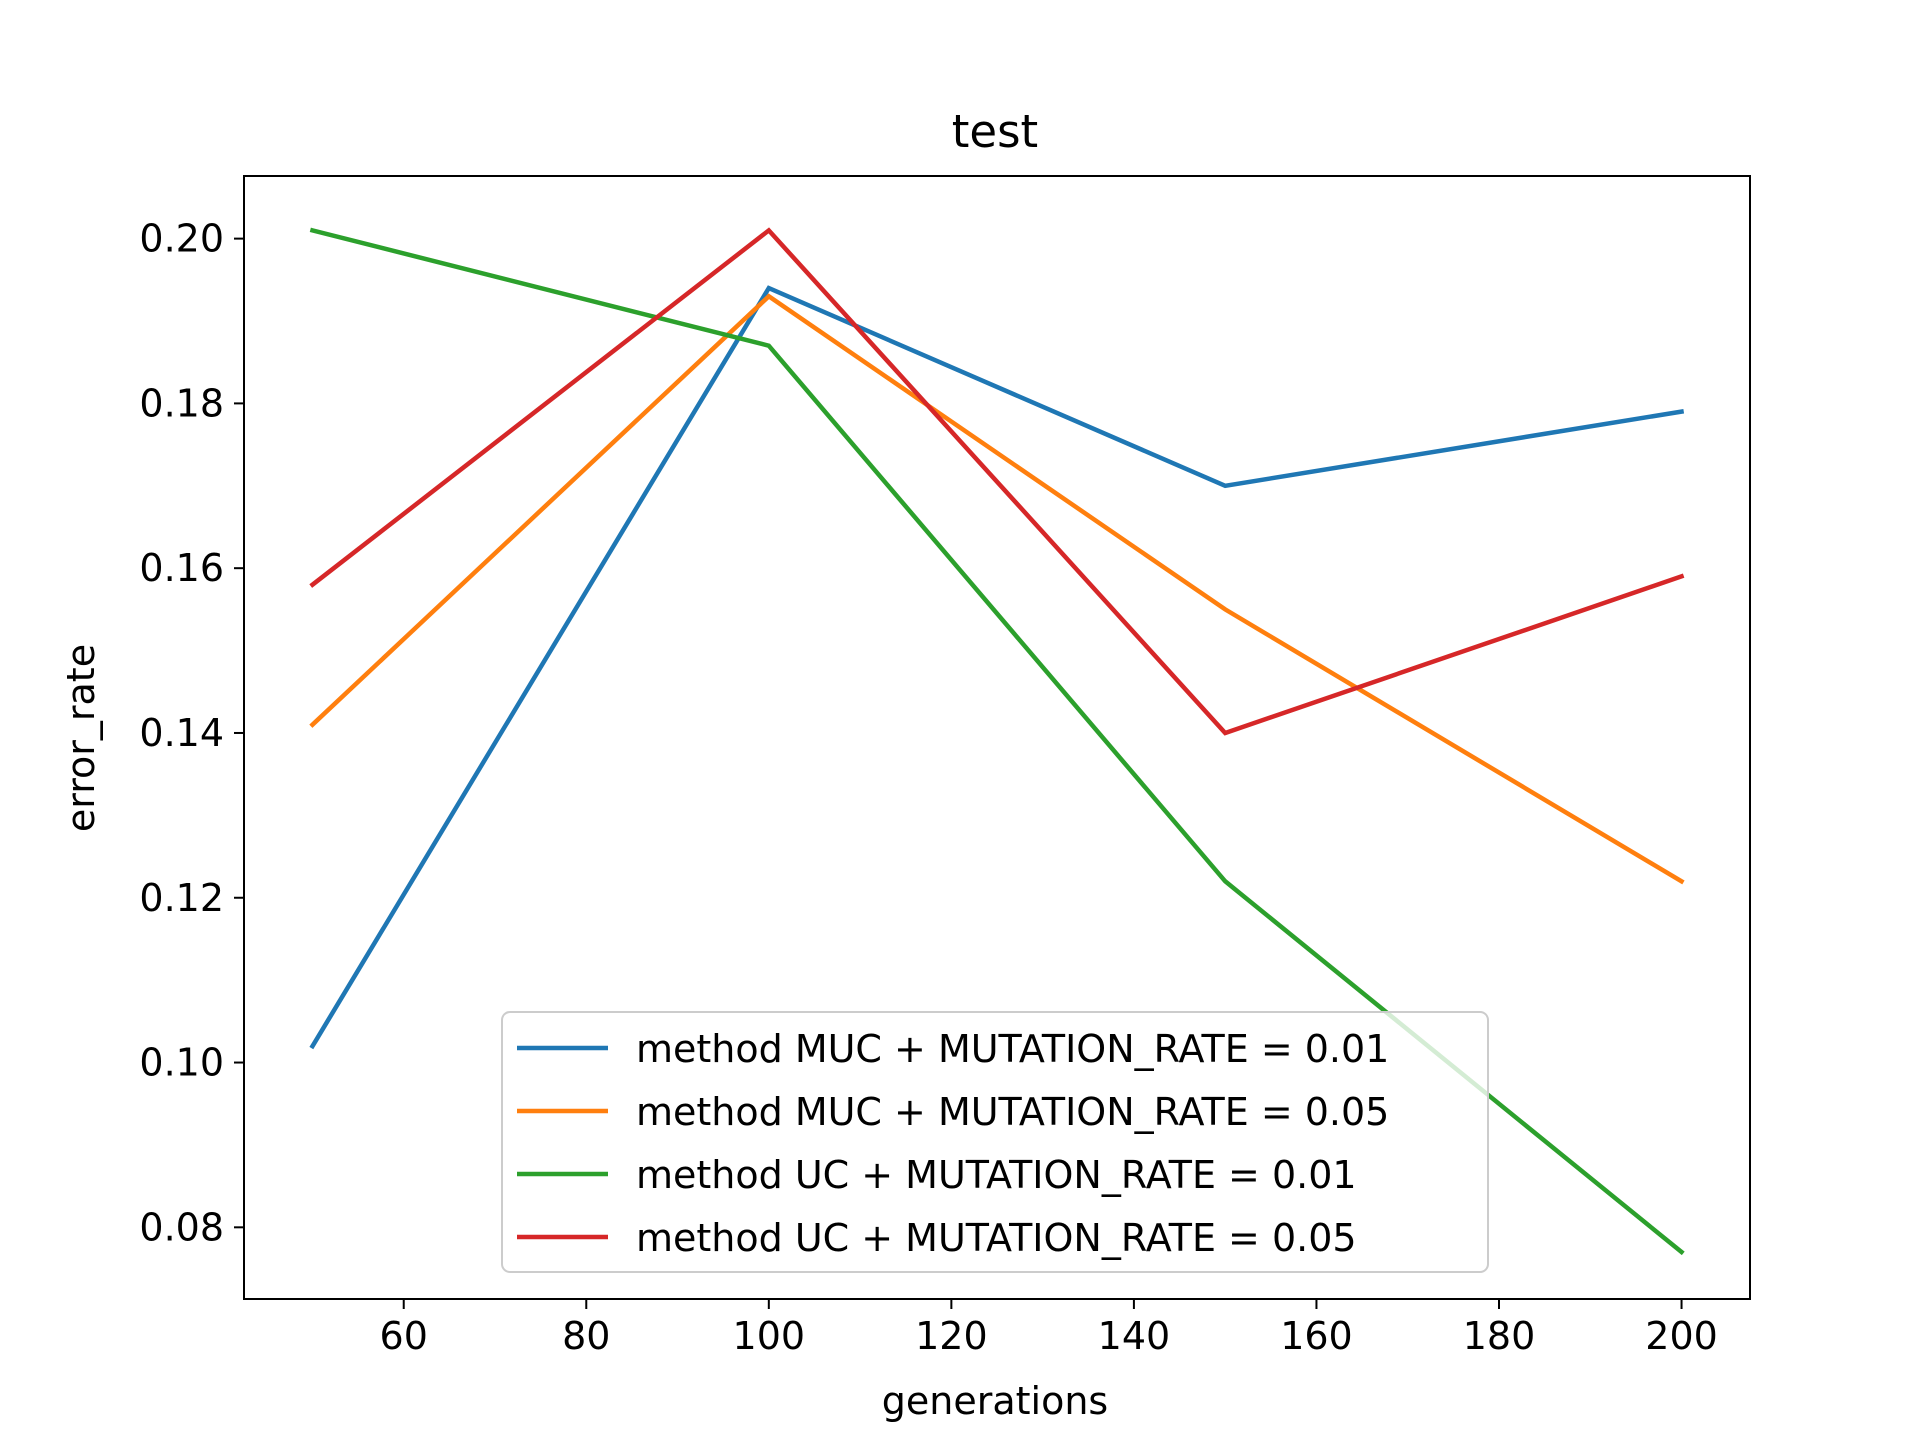 The image size is (1920, 1444). What do you see at coordinates (951, 1336) in the screenshot?
I see `x-tick-label: 120` at bounding box center [951, 1336].